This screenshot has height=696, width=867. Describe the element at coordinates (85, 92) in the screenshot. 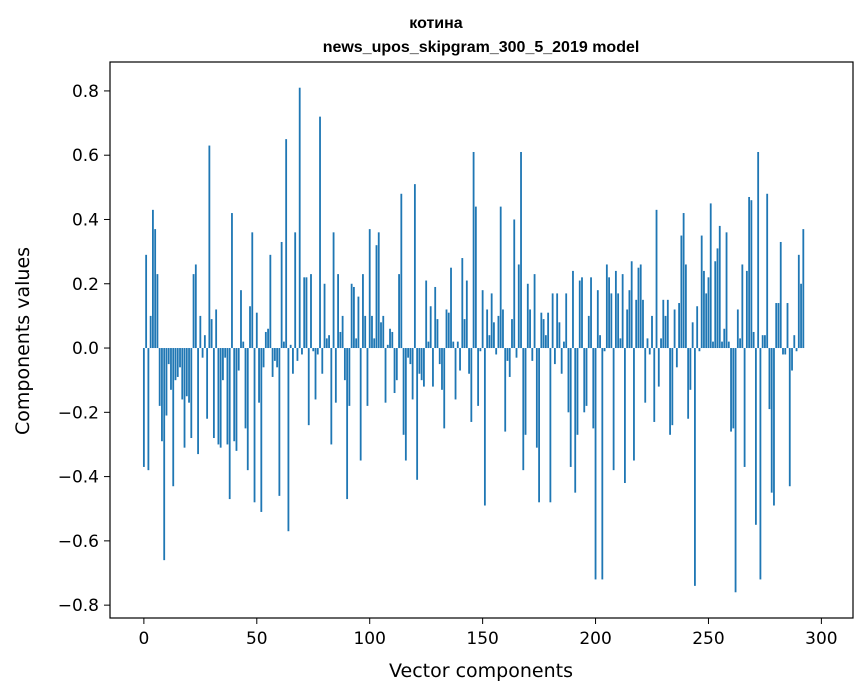

I see `y-tick-label: 0.8` at that location.